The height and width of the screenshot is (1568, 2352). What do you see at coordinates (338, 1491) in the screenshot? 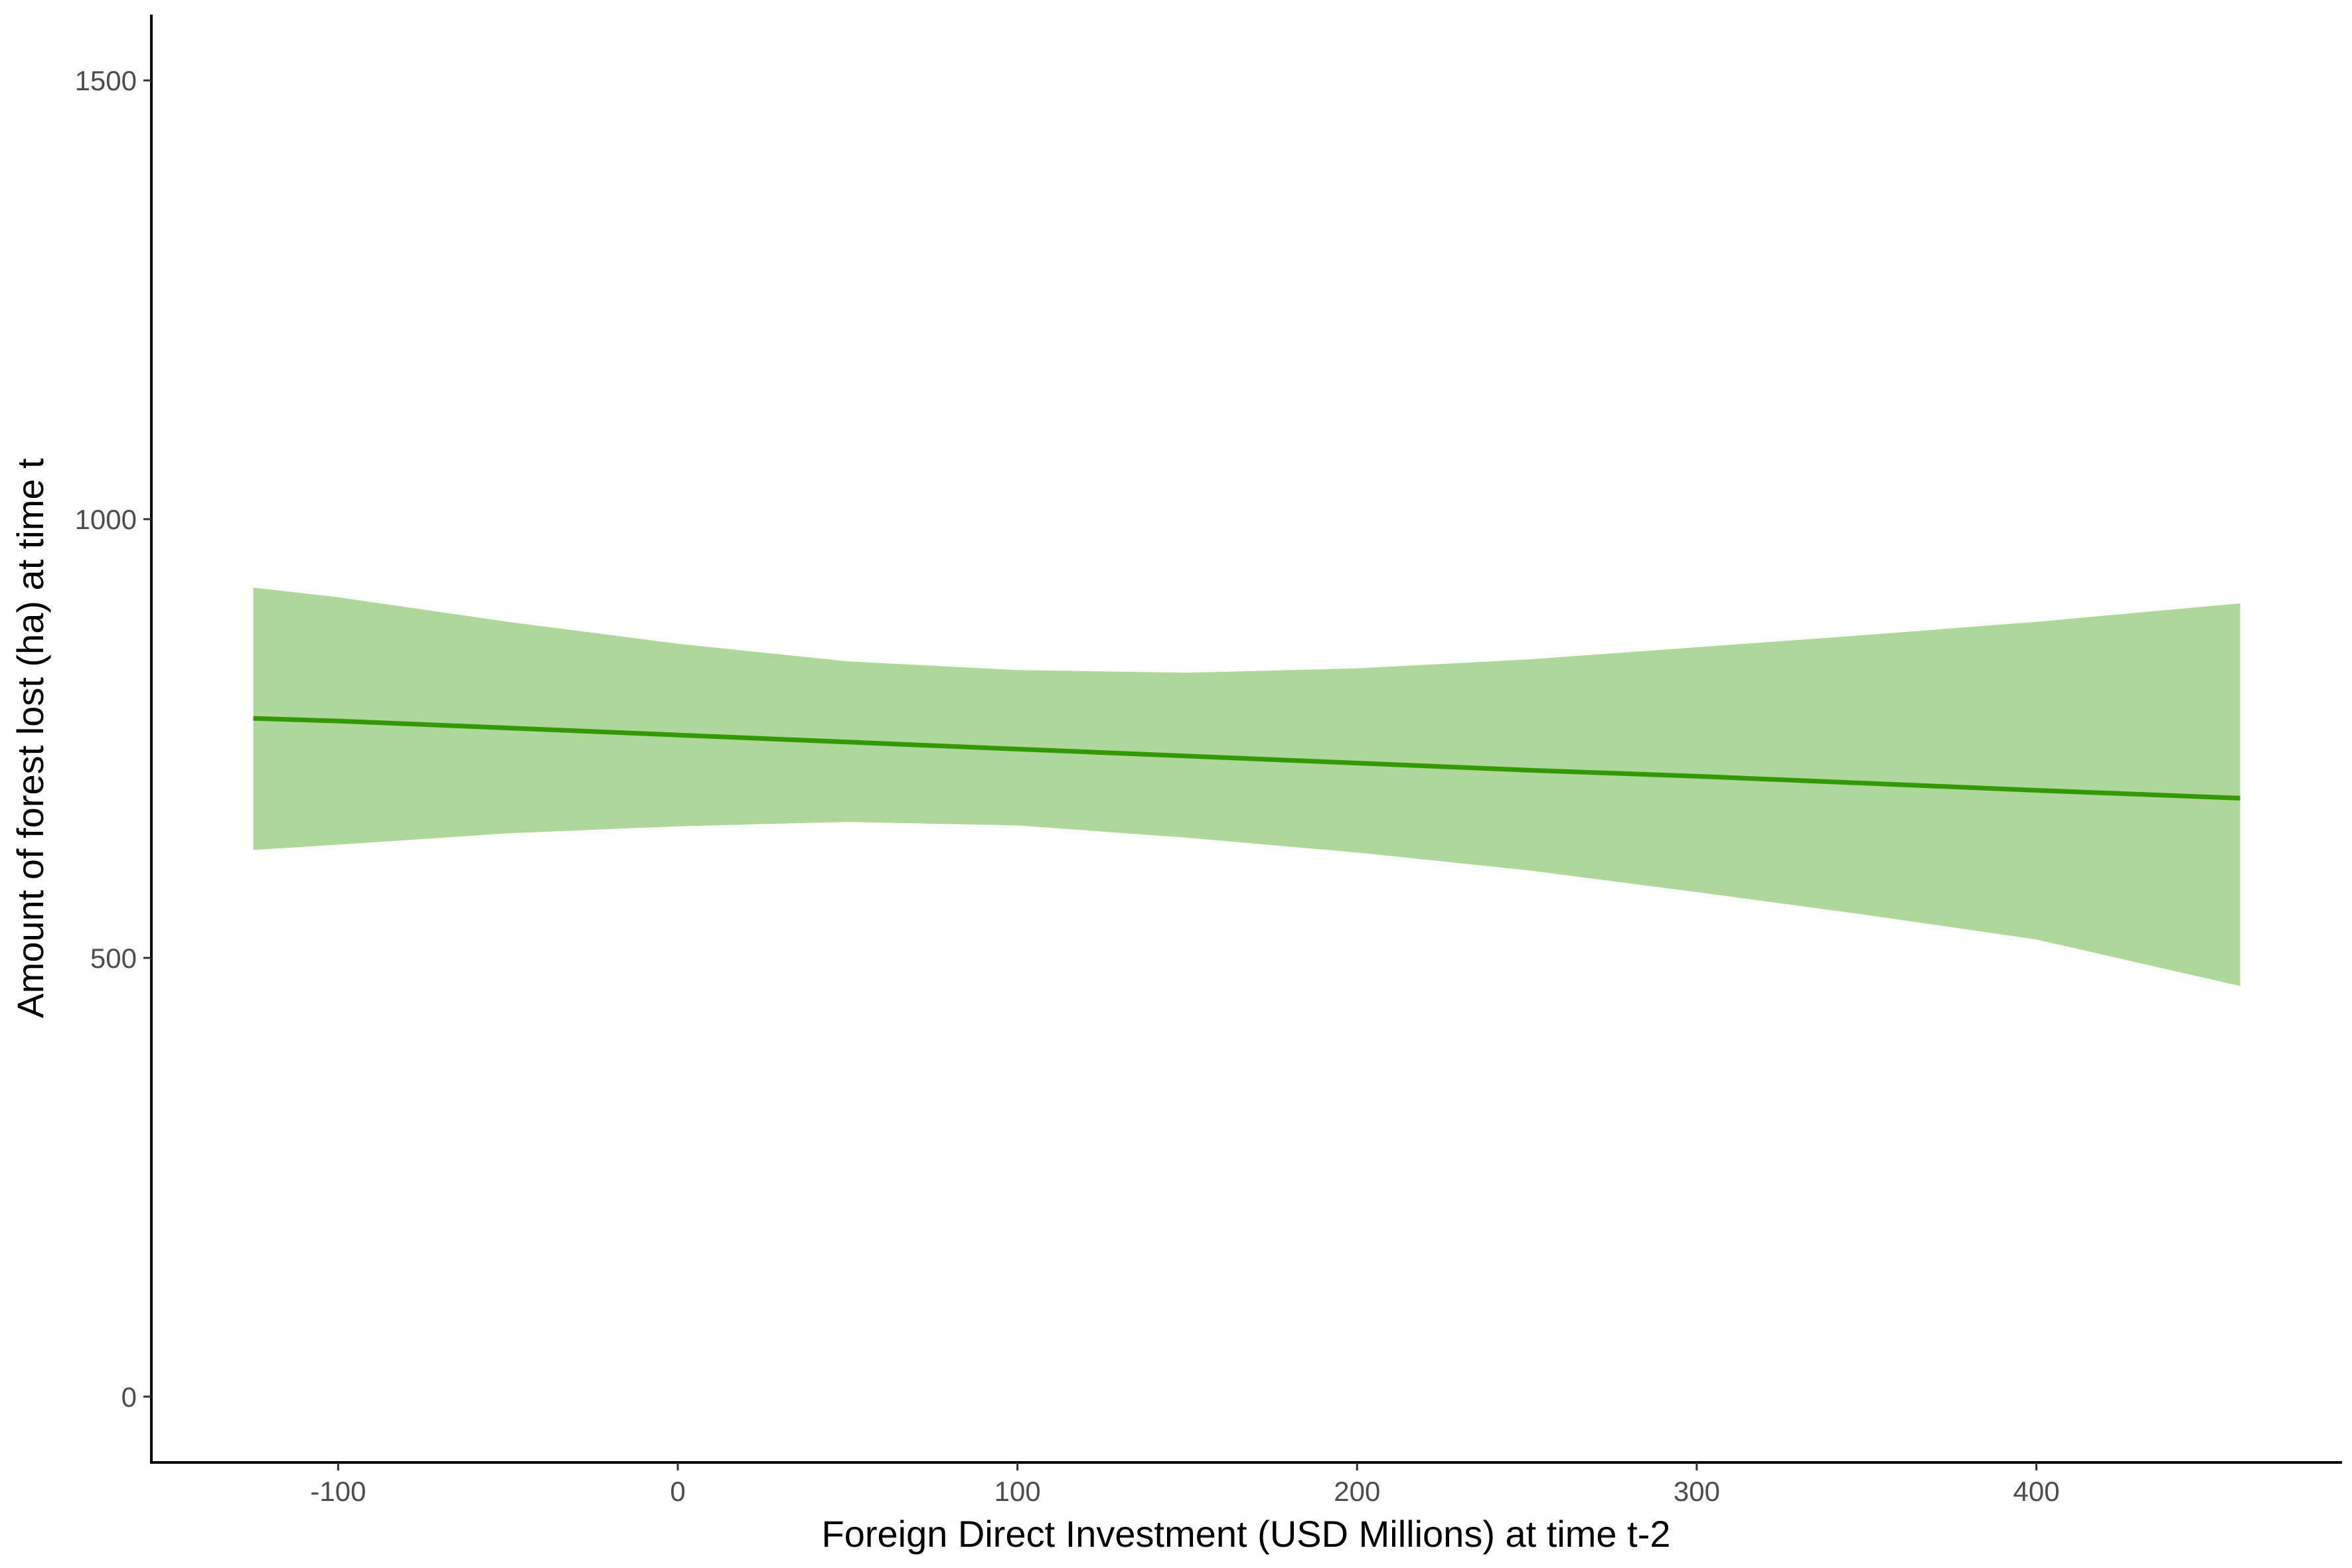
I see `x-tick-label: -100` at bounding box center [338, 1491].